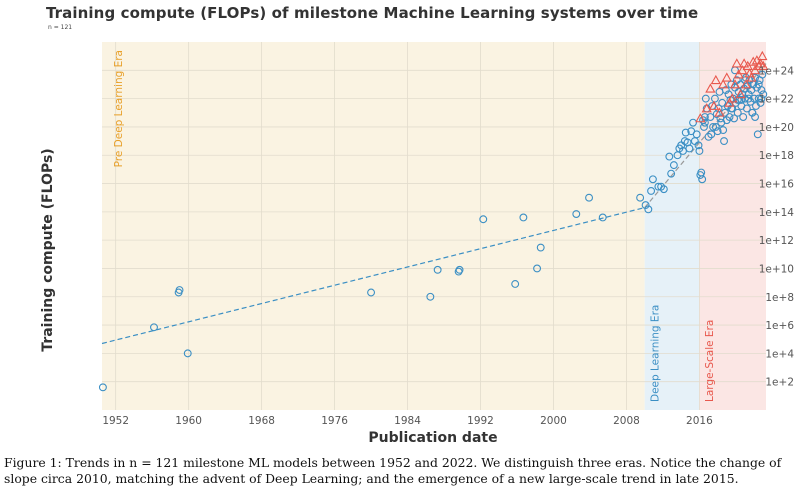 The width and height of the screenshot is (800, 495). What do you see at coordinates (261, 421) in the screenshot?
I see `x-tick-label: 1968` at bounding box center [261, 421].